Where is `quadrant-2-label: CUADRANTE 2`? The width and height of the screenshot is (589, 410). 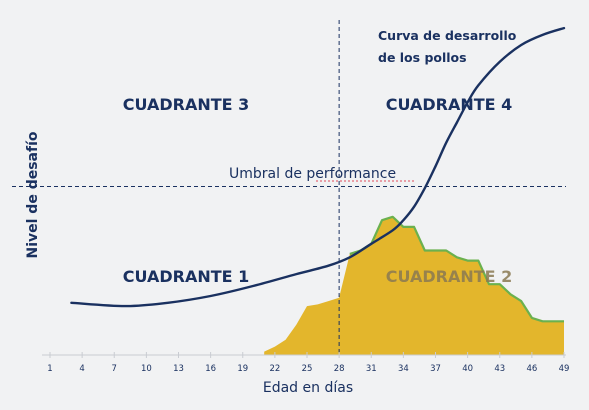
quadrant-2-label: CUADRANTE 2 is located at coordinates (449, 276).